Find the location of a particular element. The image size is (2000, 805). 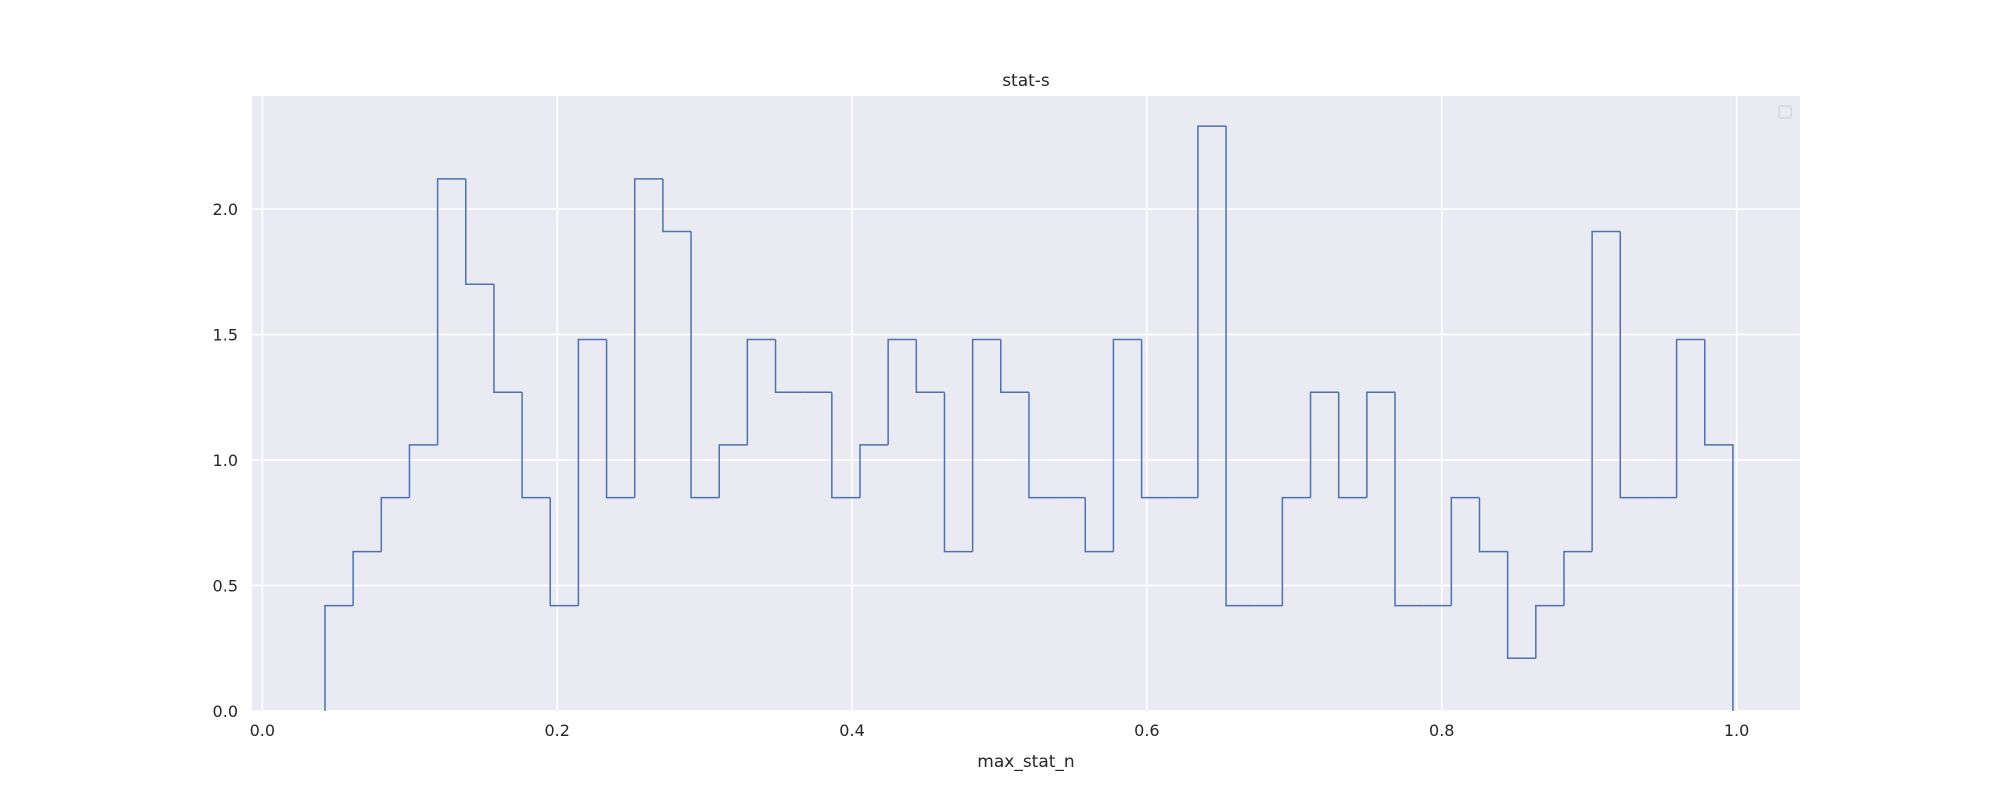

chart-title: stat-s is located at coordinates (1026, 81).